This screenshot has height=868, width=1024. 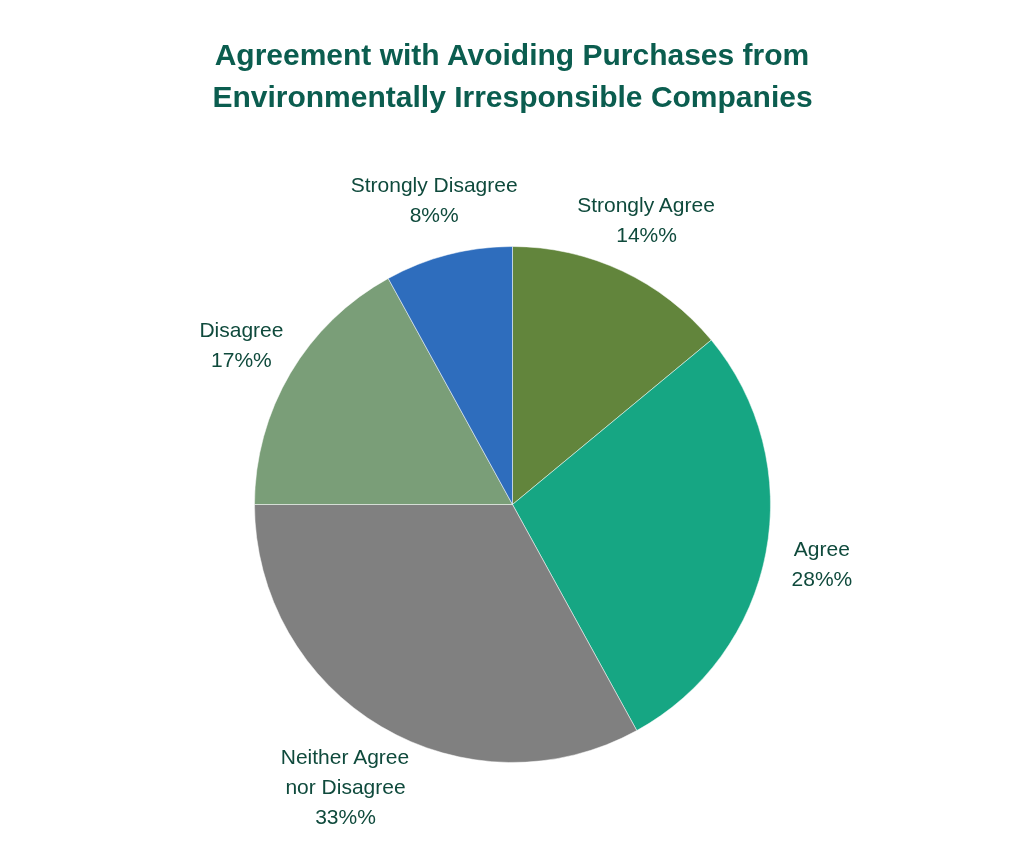 I want to click on data-label: 28%%, so click(x=822, y=578).